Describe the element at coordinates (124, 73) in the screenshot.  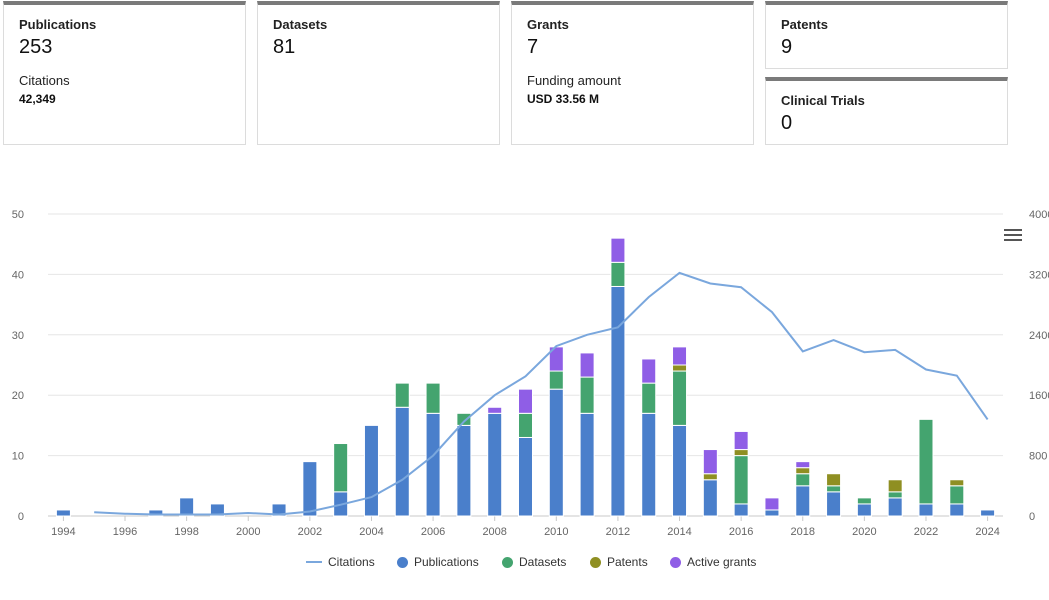
I see `publications-card: Publications 253 Citations 42,349` at that location.